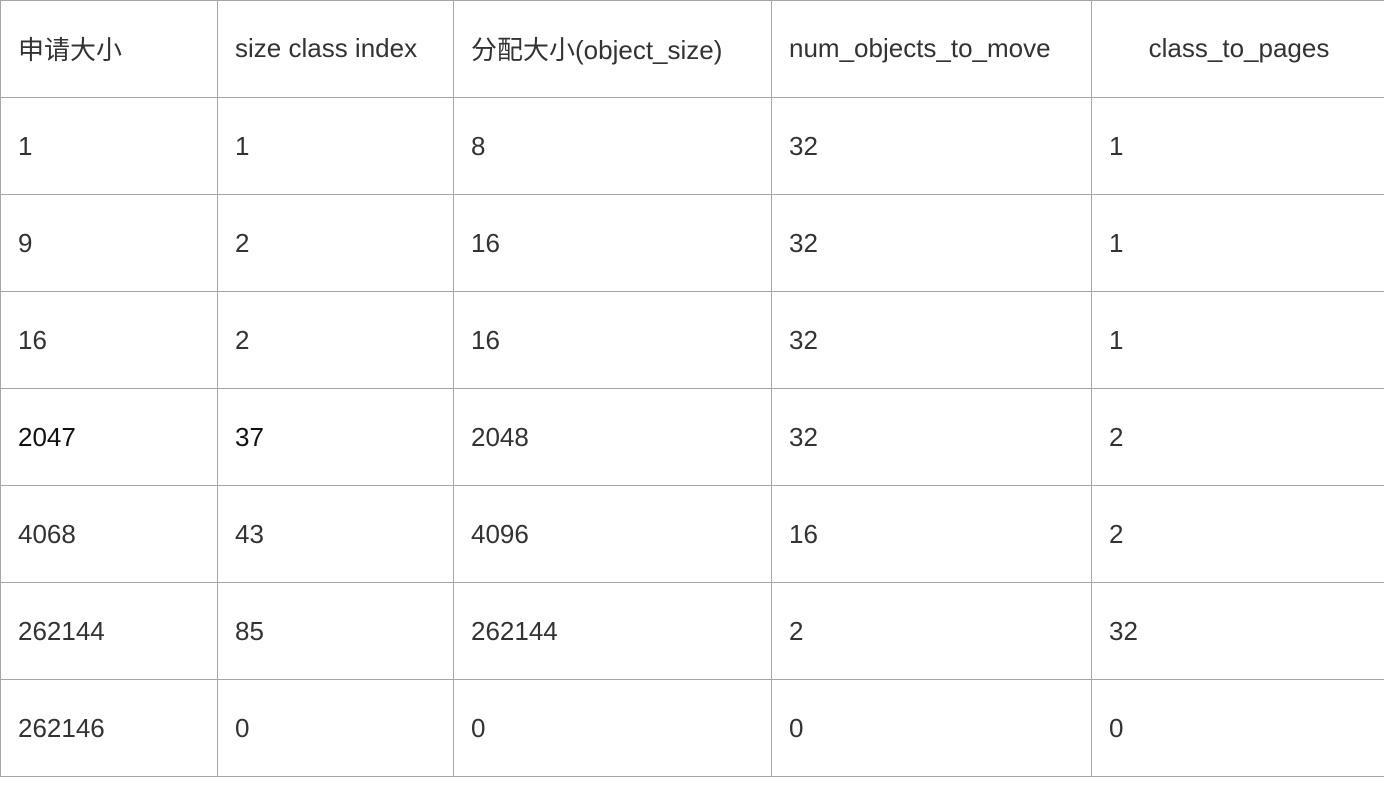  Describe the element at coordinates (109, 728) in the screenshot. I see `cell-request-size: 262146` at that location.